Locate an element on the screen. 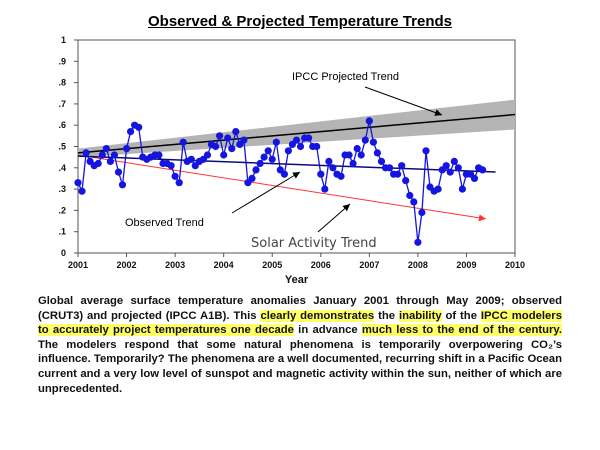 The image size is (600, 450). y-tick-label: .3 is located at coordinates (62, 189).